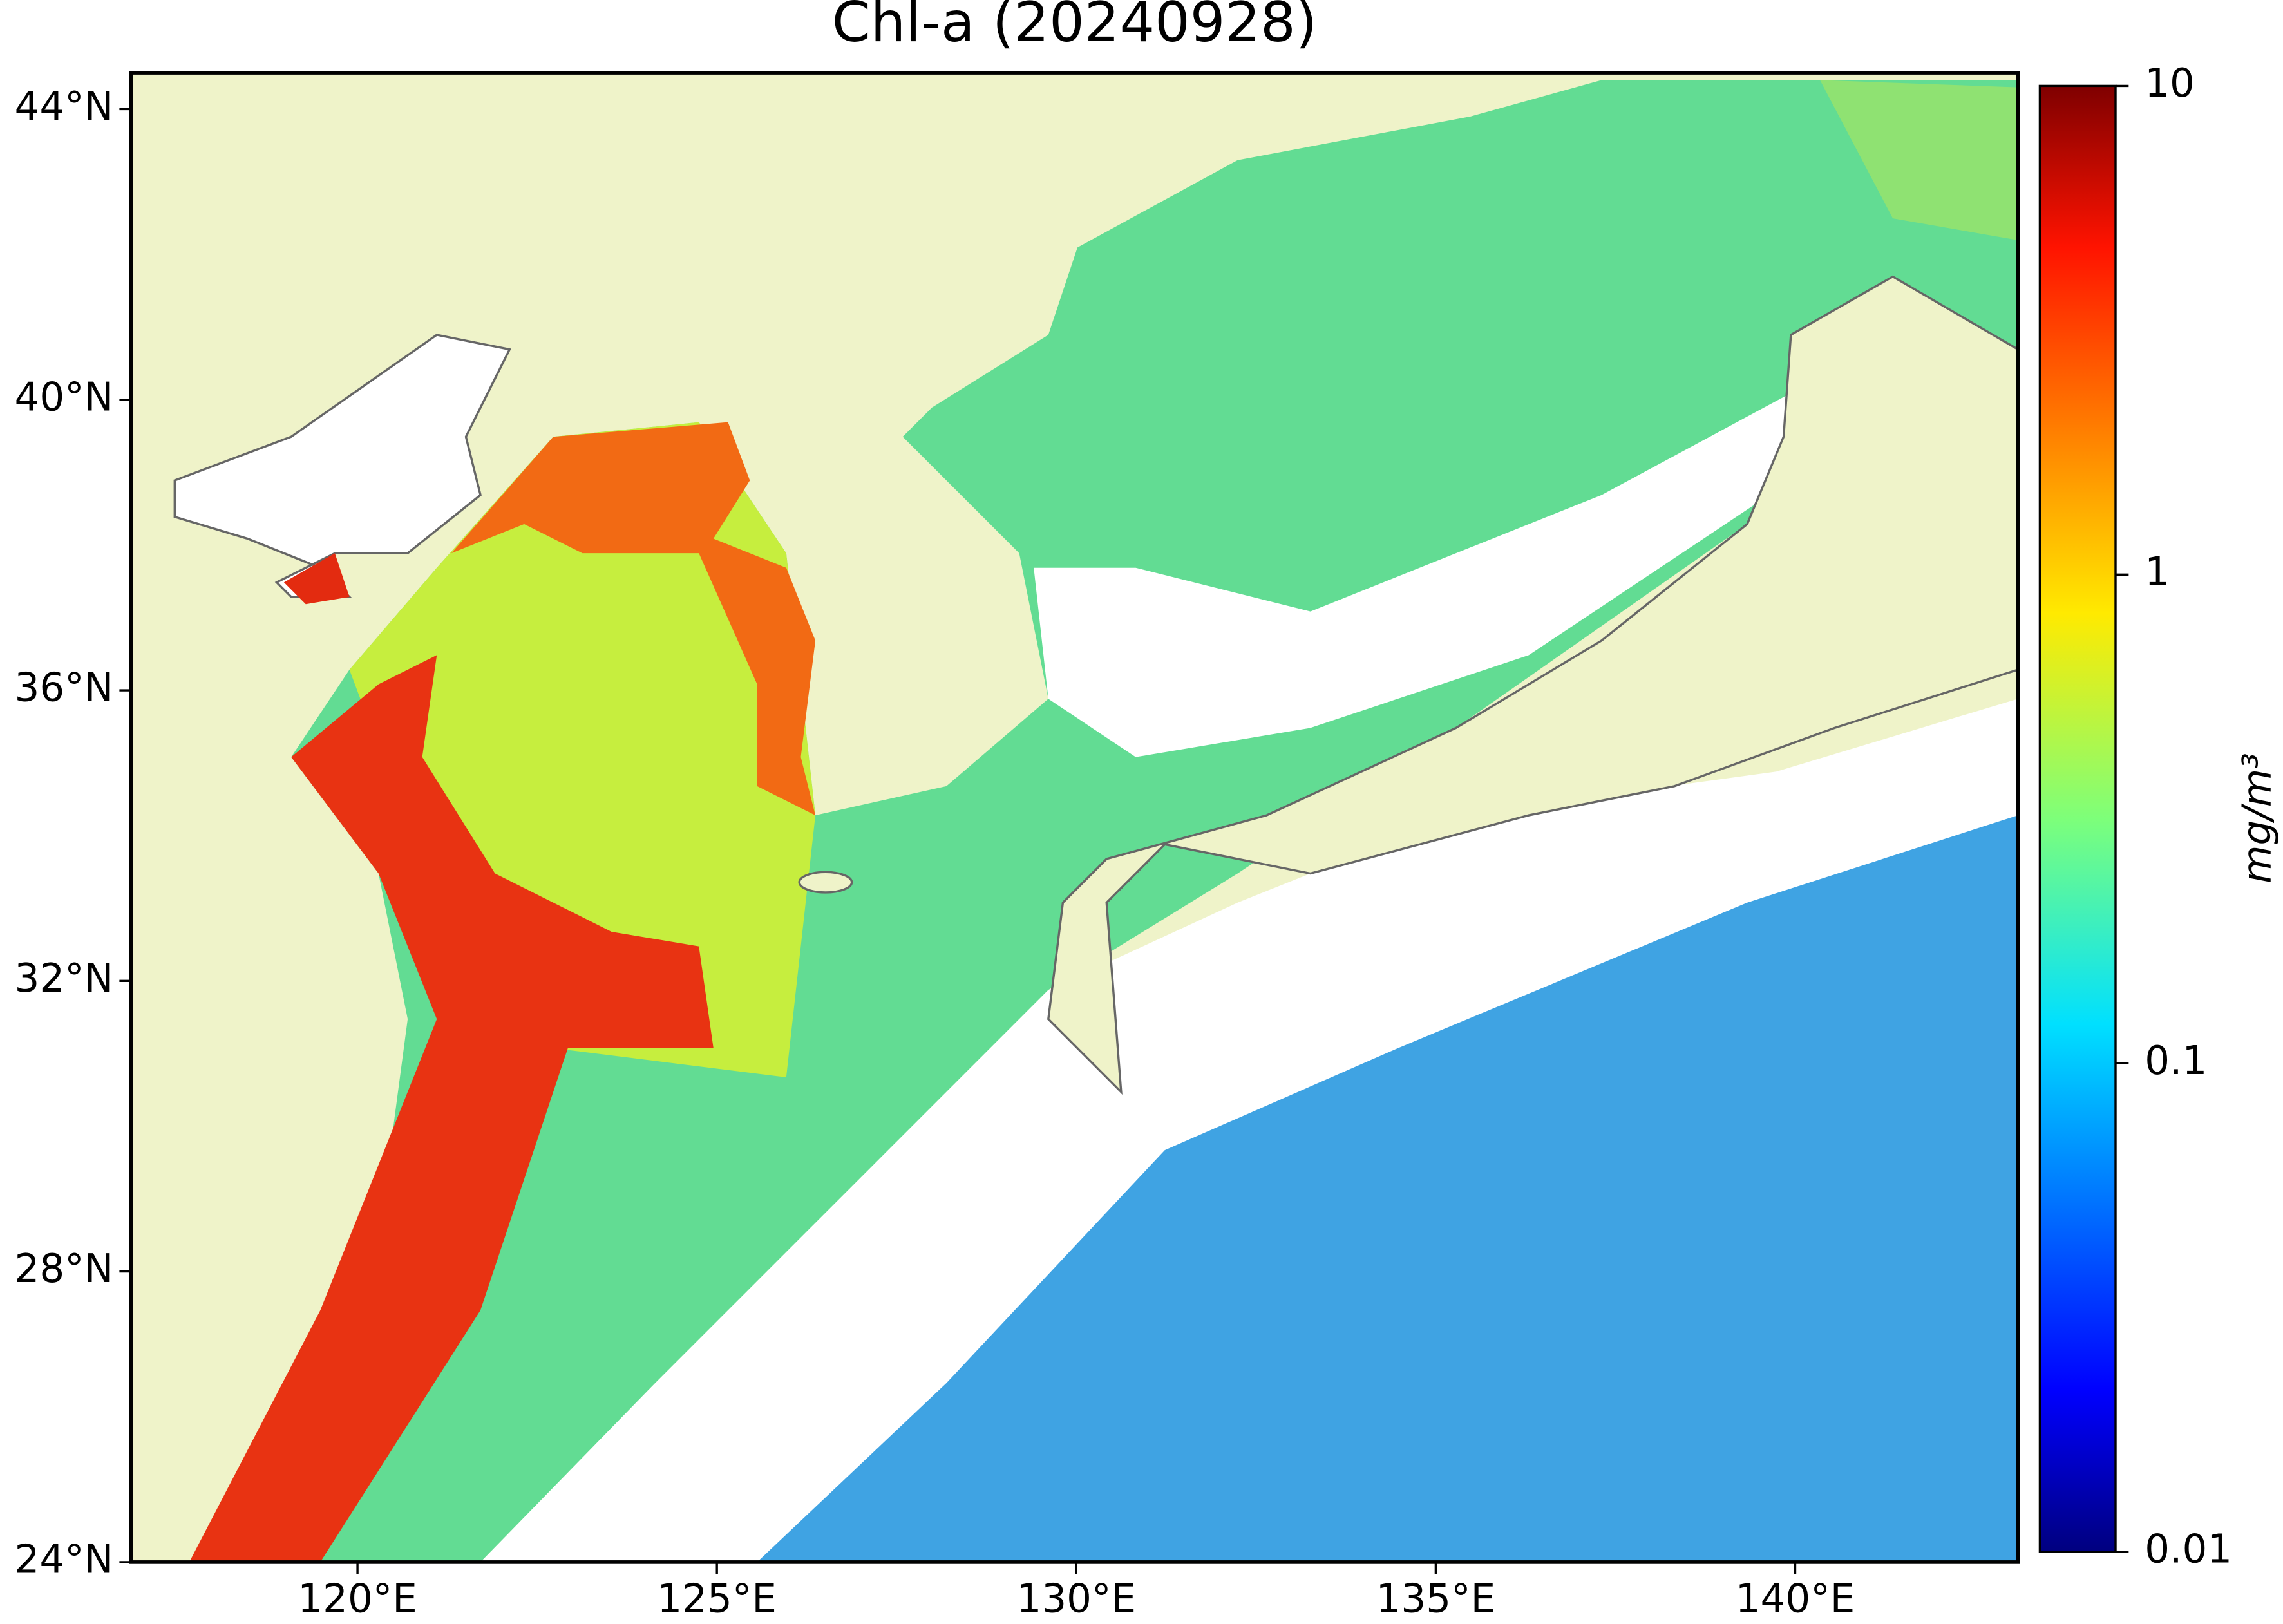  Describe the element at coordinates (2188, 1549) in the screenshot. I see `colorbar-tick-label: 0.01` at that location.